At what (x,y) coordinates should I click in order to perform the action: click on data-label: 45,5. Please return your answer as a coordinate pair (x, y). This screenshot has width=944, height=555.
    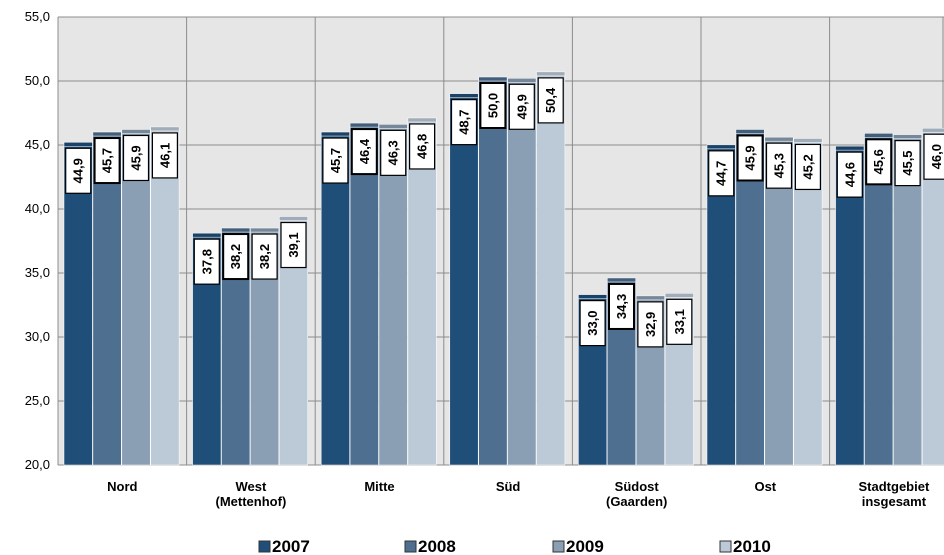
    Looking at the image, I should click on (907, 162).